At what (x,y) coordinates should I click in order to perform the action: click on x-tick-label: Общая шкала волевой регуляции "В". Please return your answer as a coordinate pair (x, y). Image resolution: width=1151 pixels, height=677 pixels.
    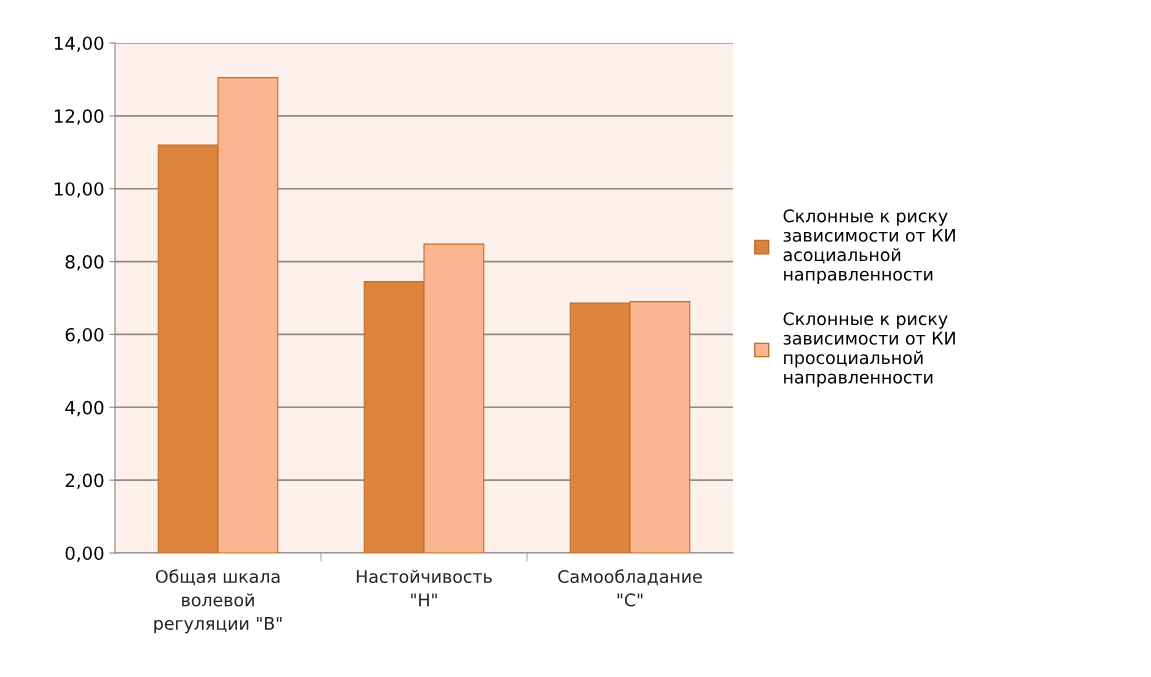
    Looking at the image, I should click on (218, 601).